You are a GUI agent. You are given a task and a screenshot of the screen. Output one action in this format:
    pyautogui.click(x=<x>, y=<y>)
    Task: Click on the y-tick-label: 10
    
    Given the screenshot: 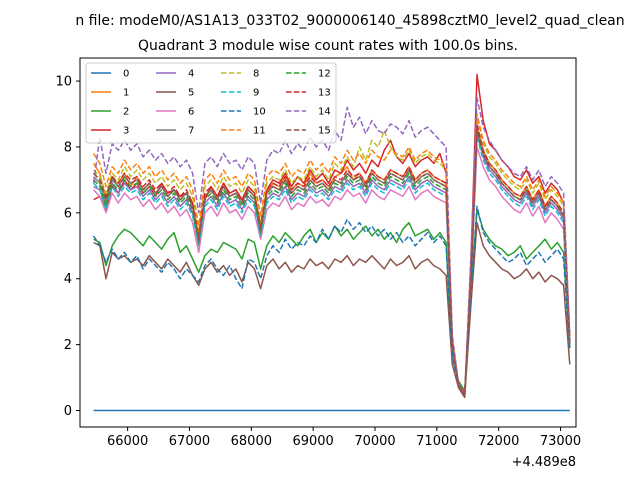 What is the action you would take?
    pyautogui.click(x=63, y=82)
    